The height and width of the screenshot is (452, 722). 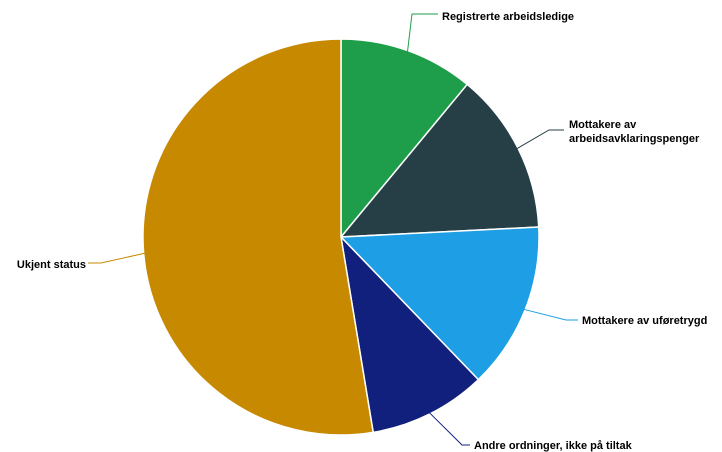 What do you see at coordinates (117, 258) in the screenshot?
I see `leader-line-ukjent-status` at bounding box center [117, 258].